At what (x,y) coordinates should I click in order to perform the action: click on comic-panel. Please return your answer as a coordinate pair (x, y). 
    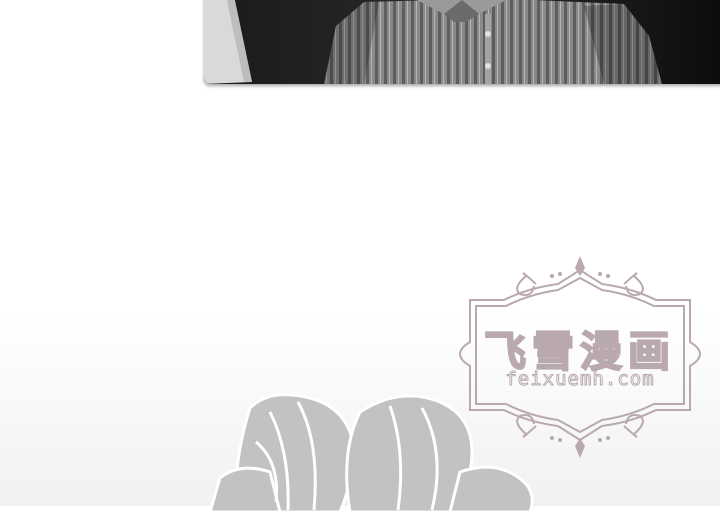
    Looking at the image, I should click on (462, 42).